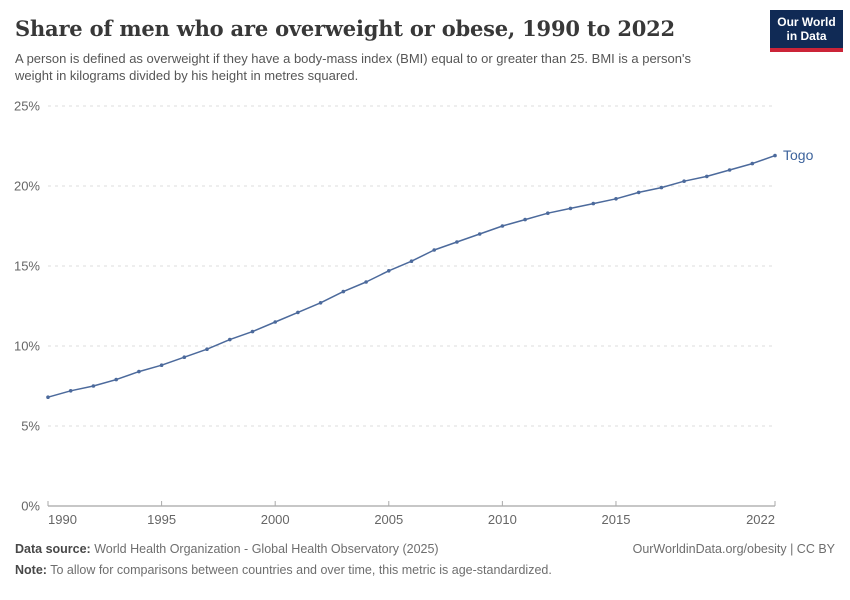 The width and height of the screenshot is (850, 600). What do you see at coordinates (806, 22) in the screenshot?
I see `owid-logo-line1: Our World` at bounding box center [806, 22].